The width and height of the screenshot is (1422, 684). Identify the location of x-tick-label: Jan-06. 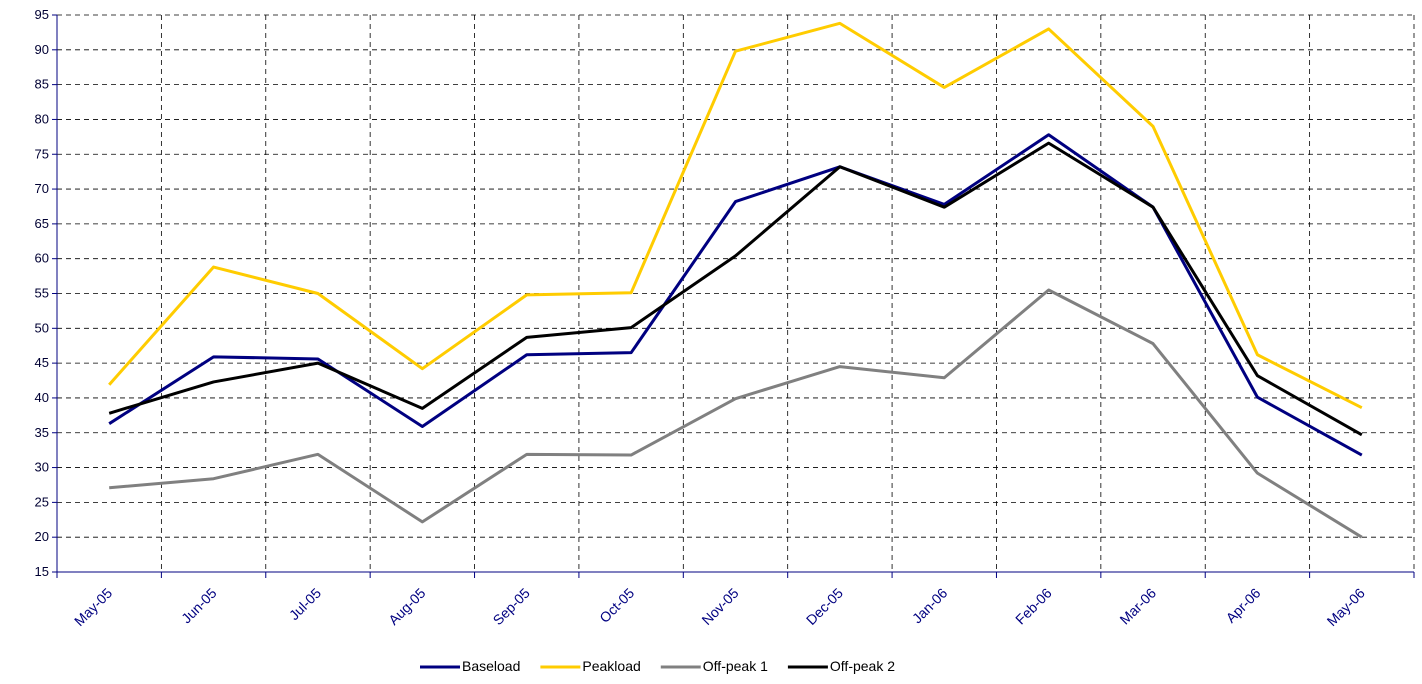
(930, 606).